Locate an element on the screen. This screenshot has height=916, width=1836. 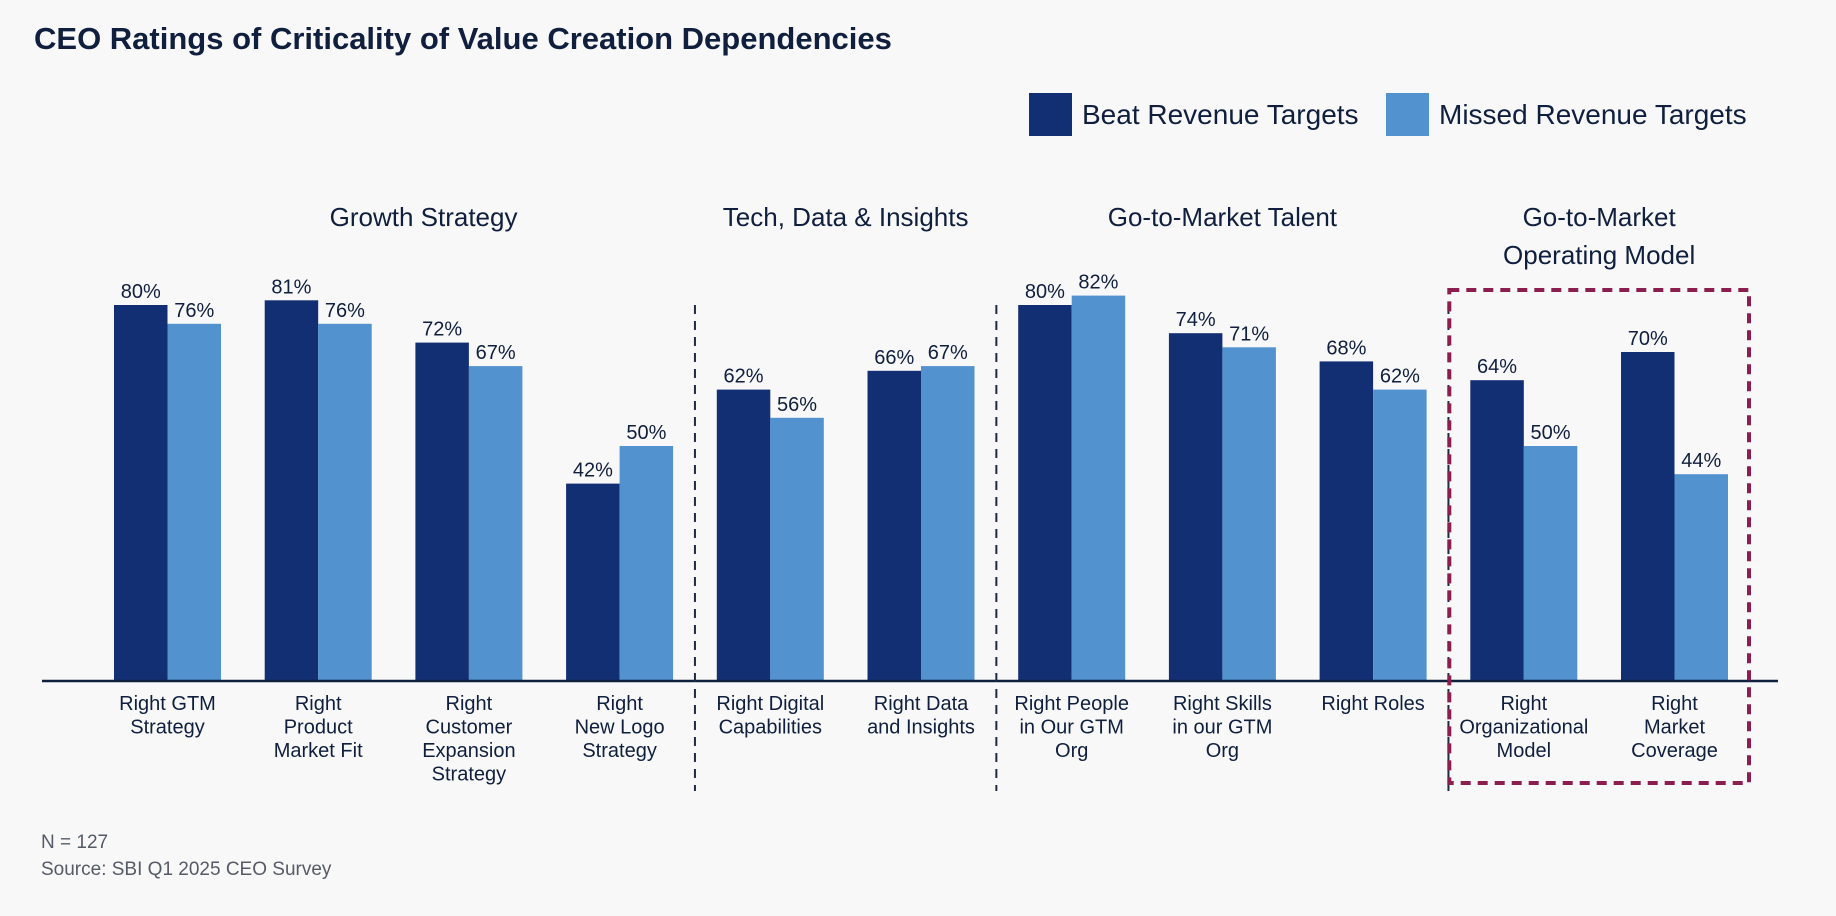
group-title-line: Tech, Data & Insights is located at coordinates (846, 217).